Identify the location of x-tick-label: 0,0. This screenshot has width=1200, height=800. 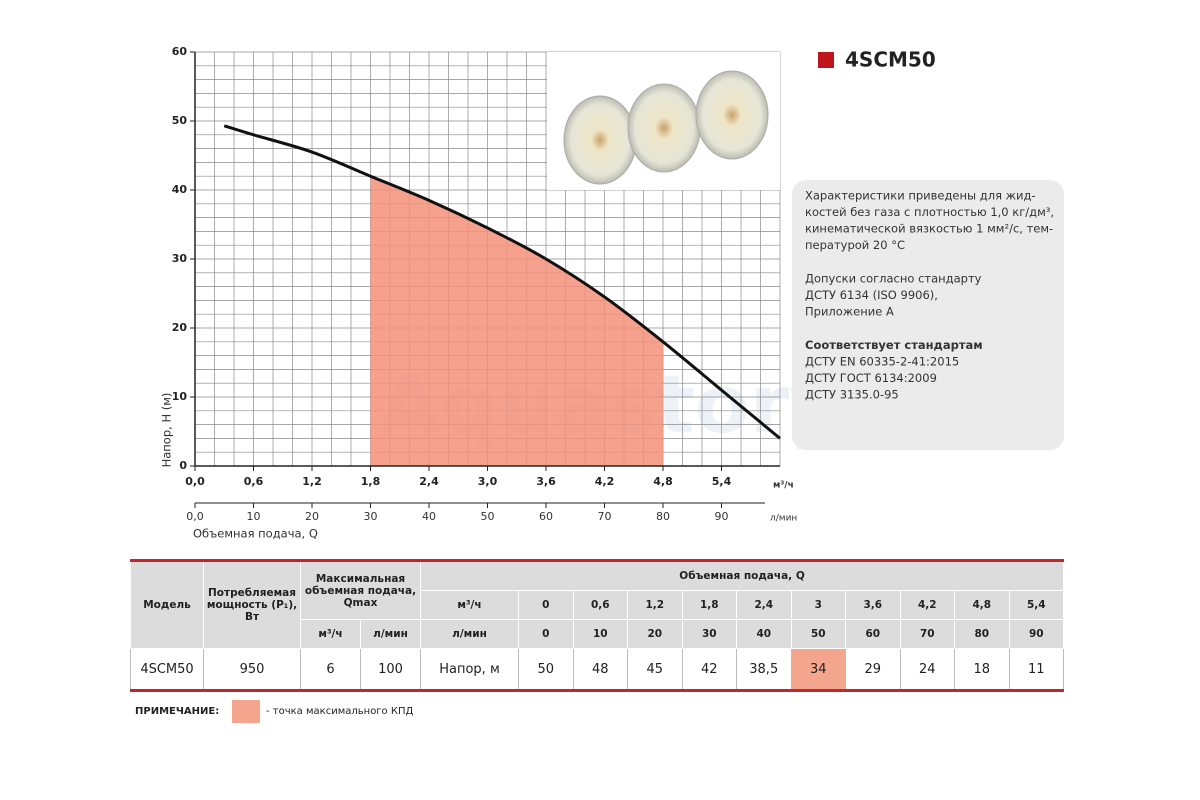
(195, 481).